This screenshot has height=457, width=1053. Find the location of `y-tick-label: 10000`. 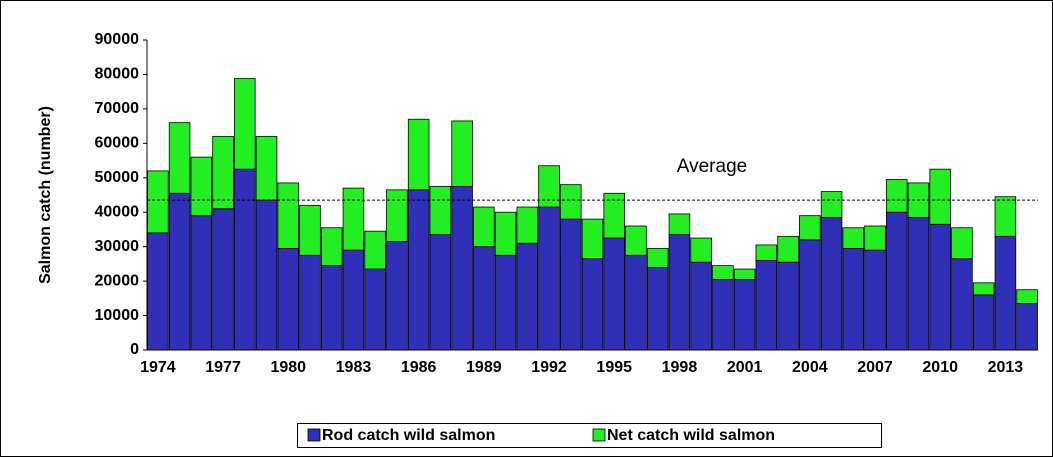

y-tick-label: 10000 is located at coordinates (117, 315).